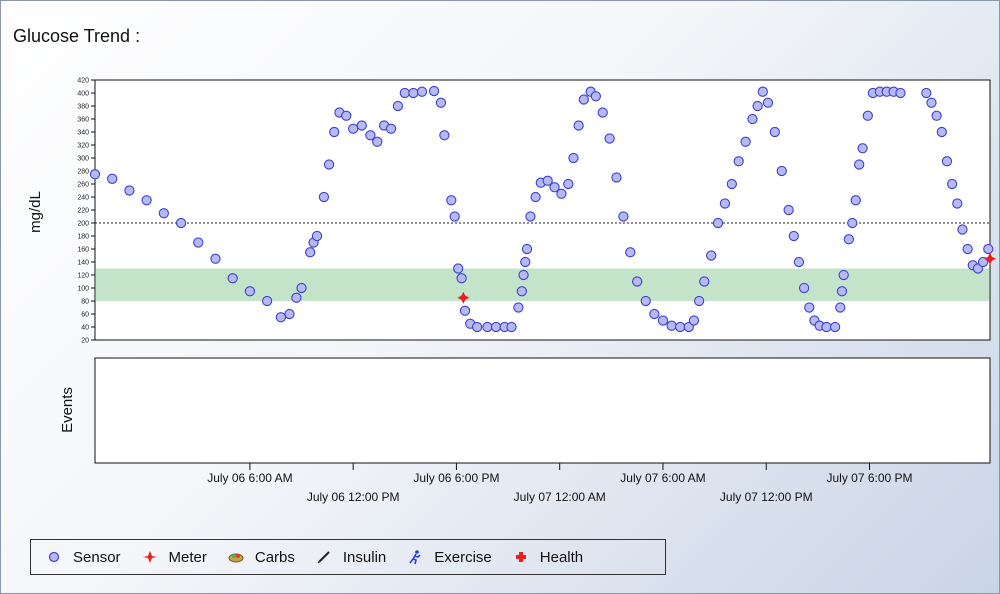  What do you see at coordinates (83, 289) in the screenshot?
I see `y-tick-label: 100` at bounding box center [83, 289].